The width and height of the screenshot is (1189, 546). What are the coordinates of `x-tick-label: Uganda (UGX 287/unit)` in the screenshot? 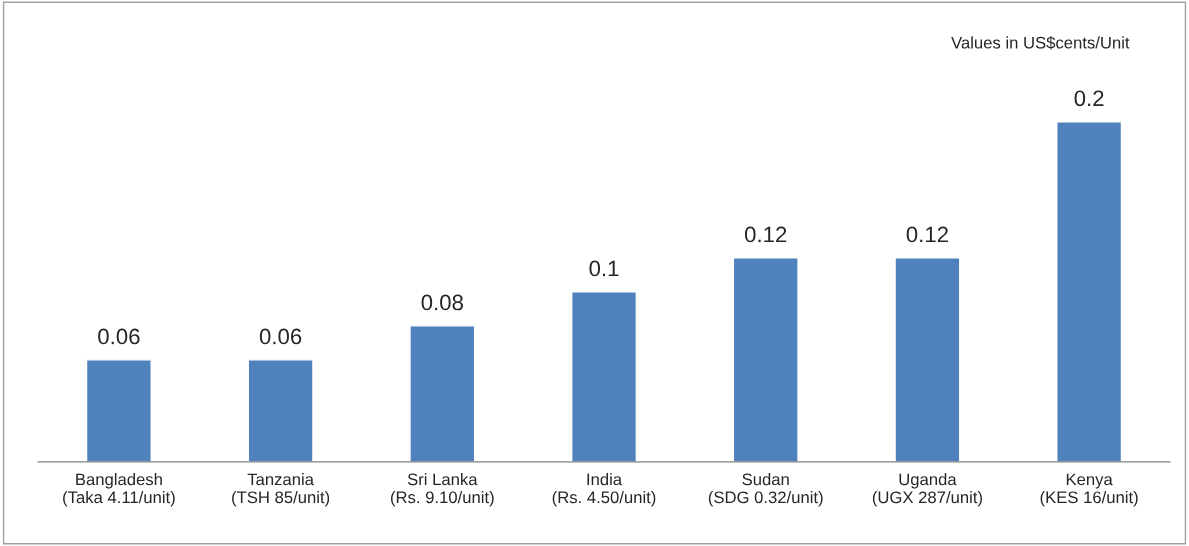 It's located at (927, 490).